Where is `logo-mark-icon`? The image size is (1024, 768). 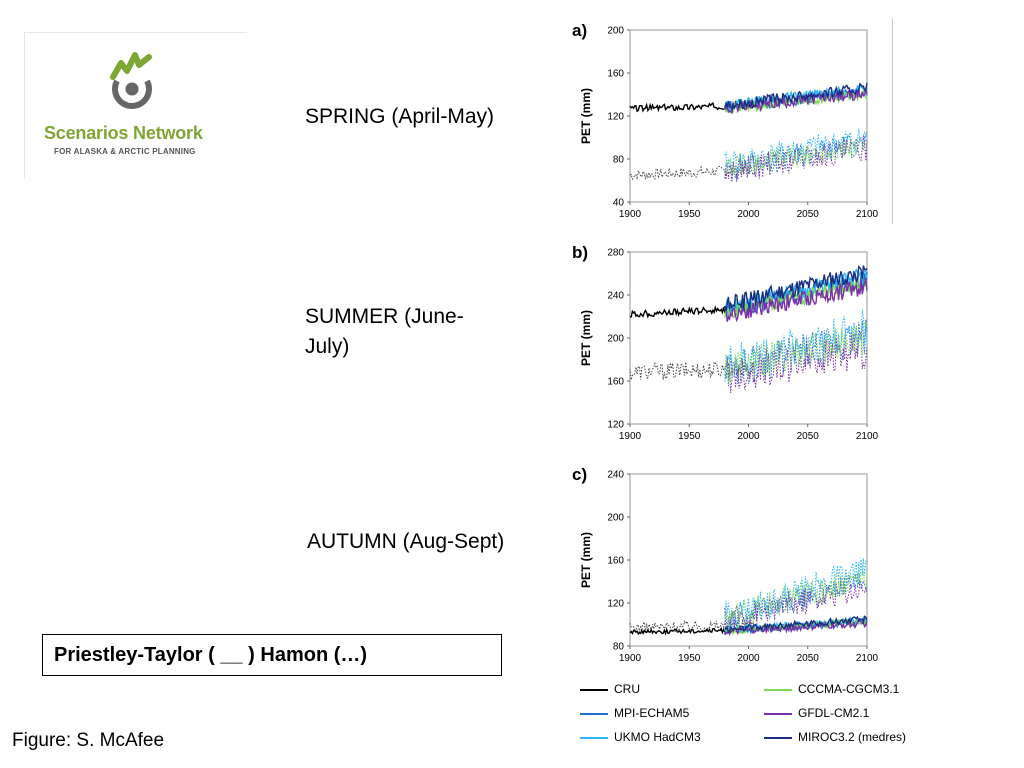
logo-mark-icon is located at coordinates (131, 80).